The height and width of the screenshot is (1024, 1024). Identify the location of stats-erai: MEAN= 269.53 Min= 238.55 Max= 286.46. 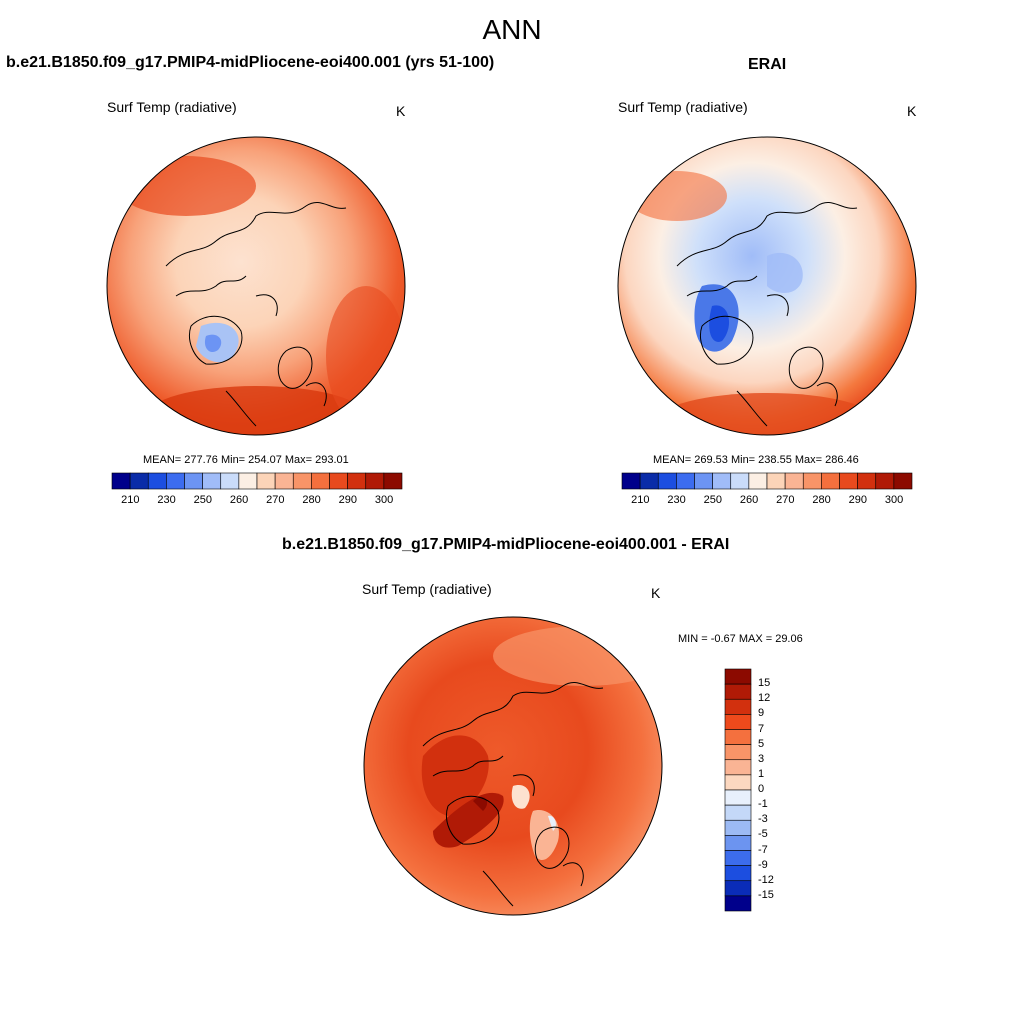
(756, 460).